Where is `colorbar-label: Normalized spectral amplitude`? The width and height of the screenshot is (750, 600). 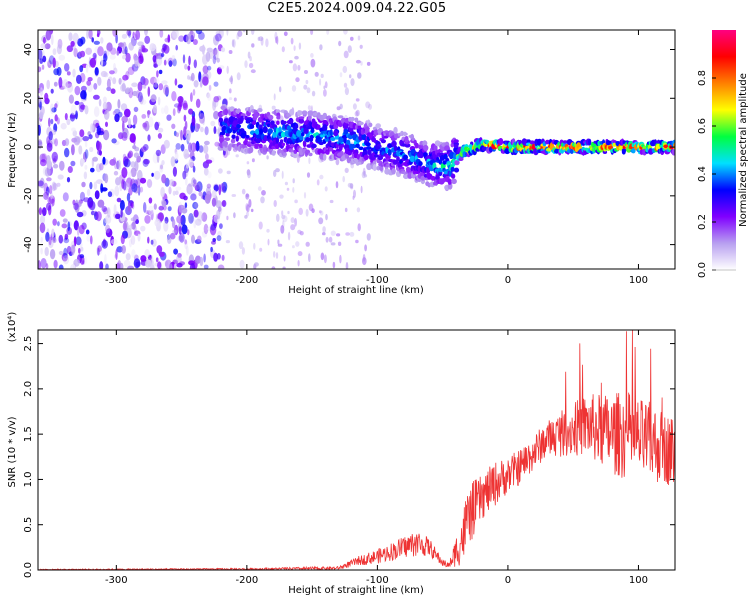
colorbar-label: Normalized spectral amplitude is located at coordinates (743, 150).